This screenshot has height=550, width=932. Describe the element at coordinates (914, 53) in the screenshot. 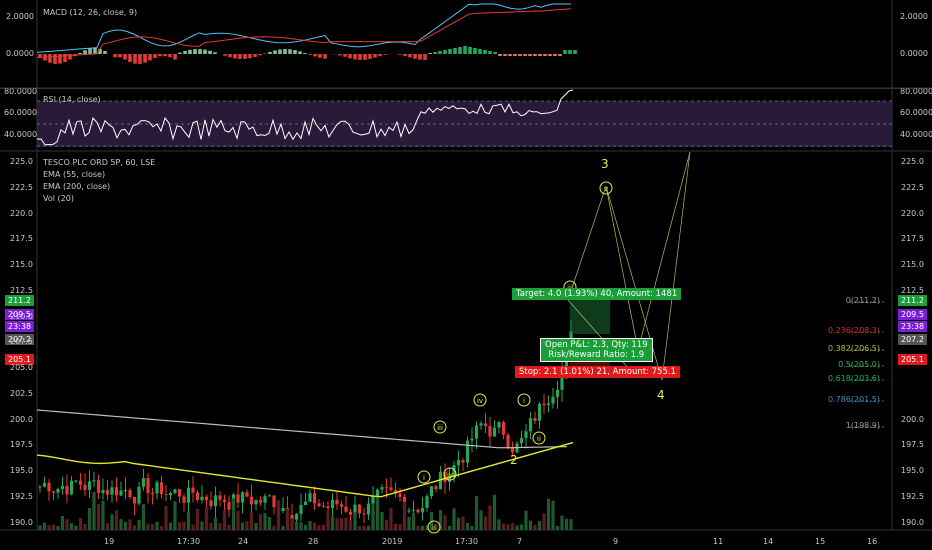

I see `macd-tick-zero: 0.0000` at that location.